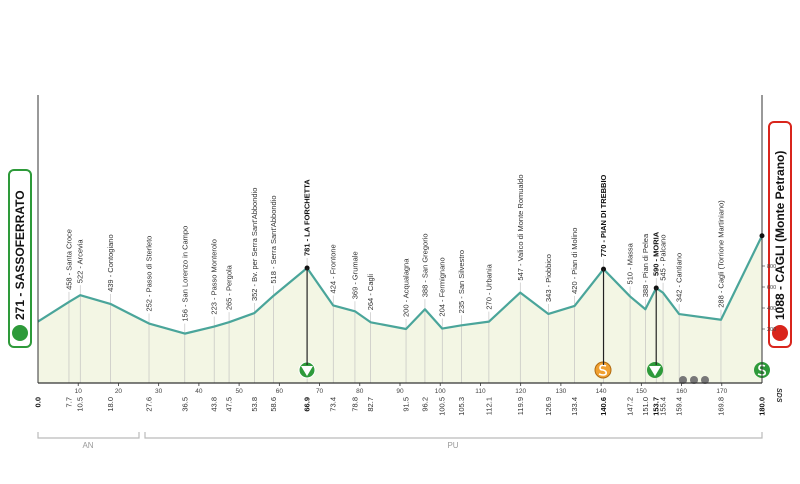  I want to click on waypoint-label: 388 - San Gregorio, so click(424, 265).